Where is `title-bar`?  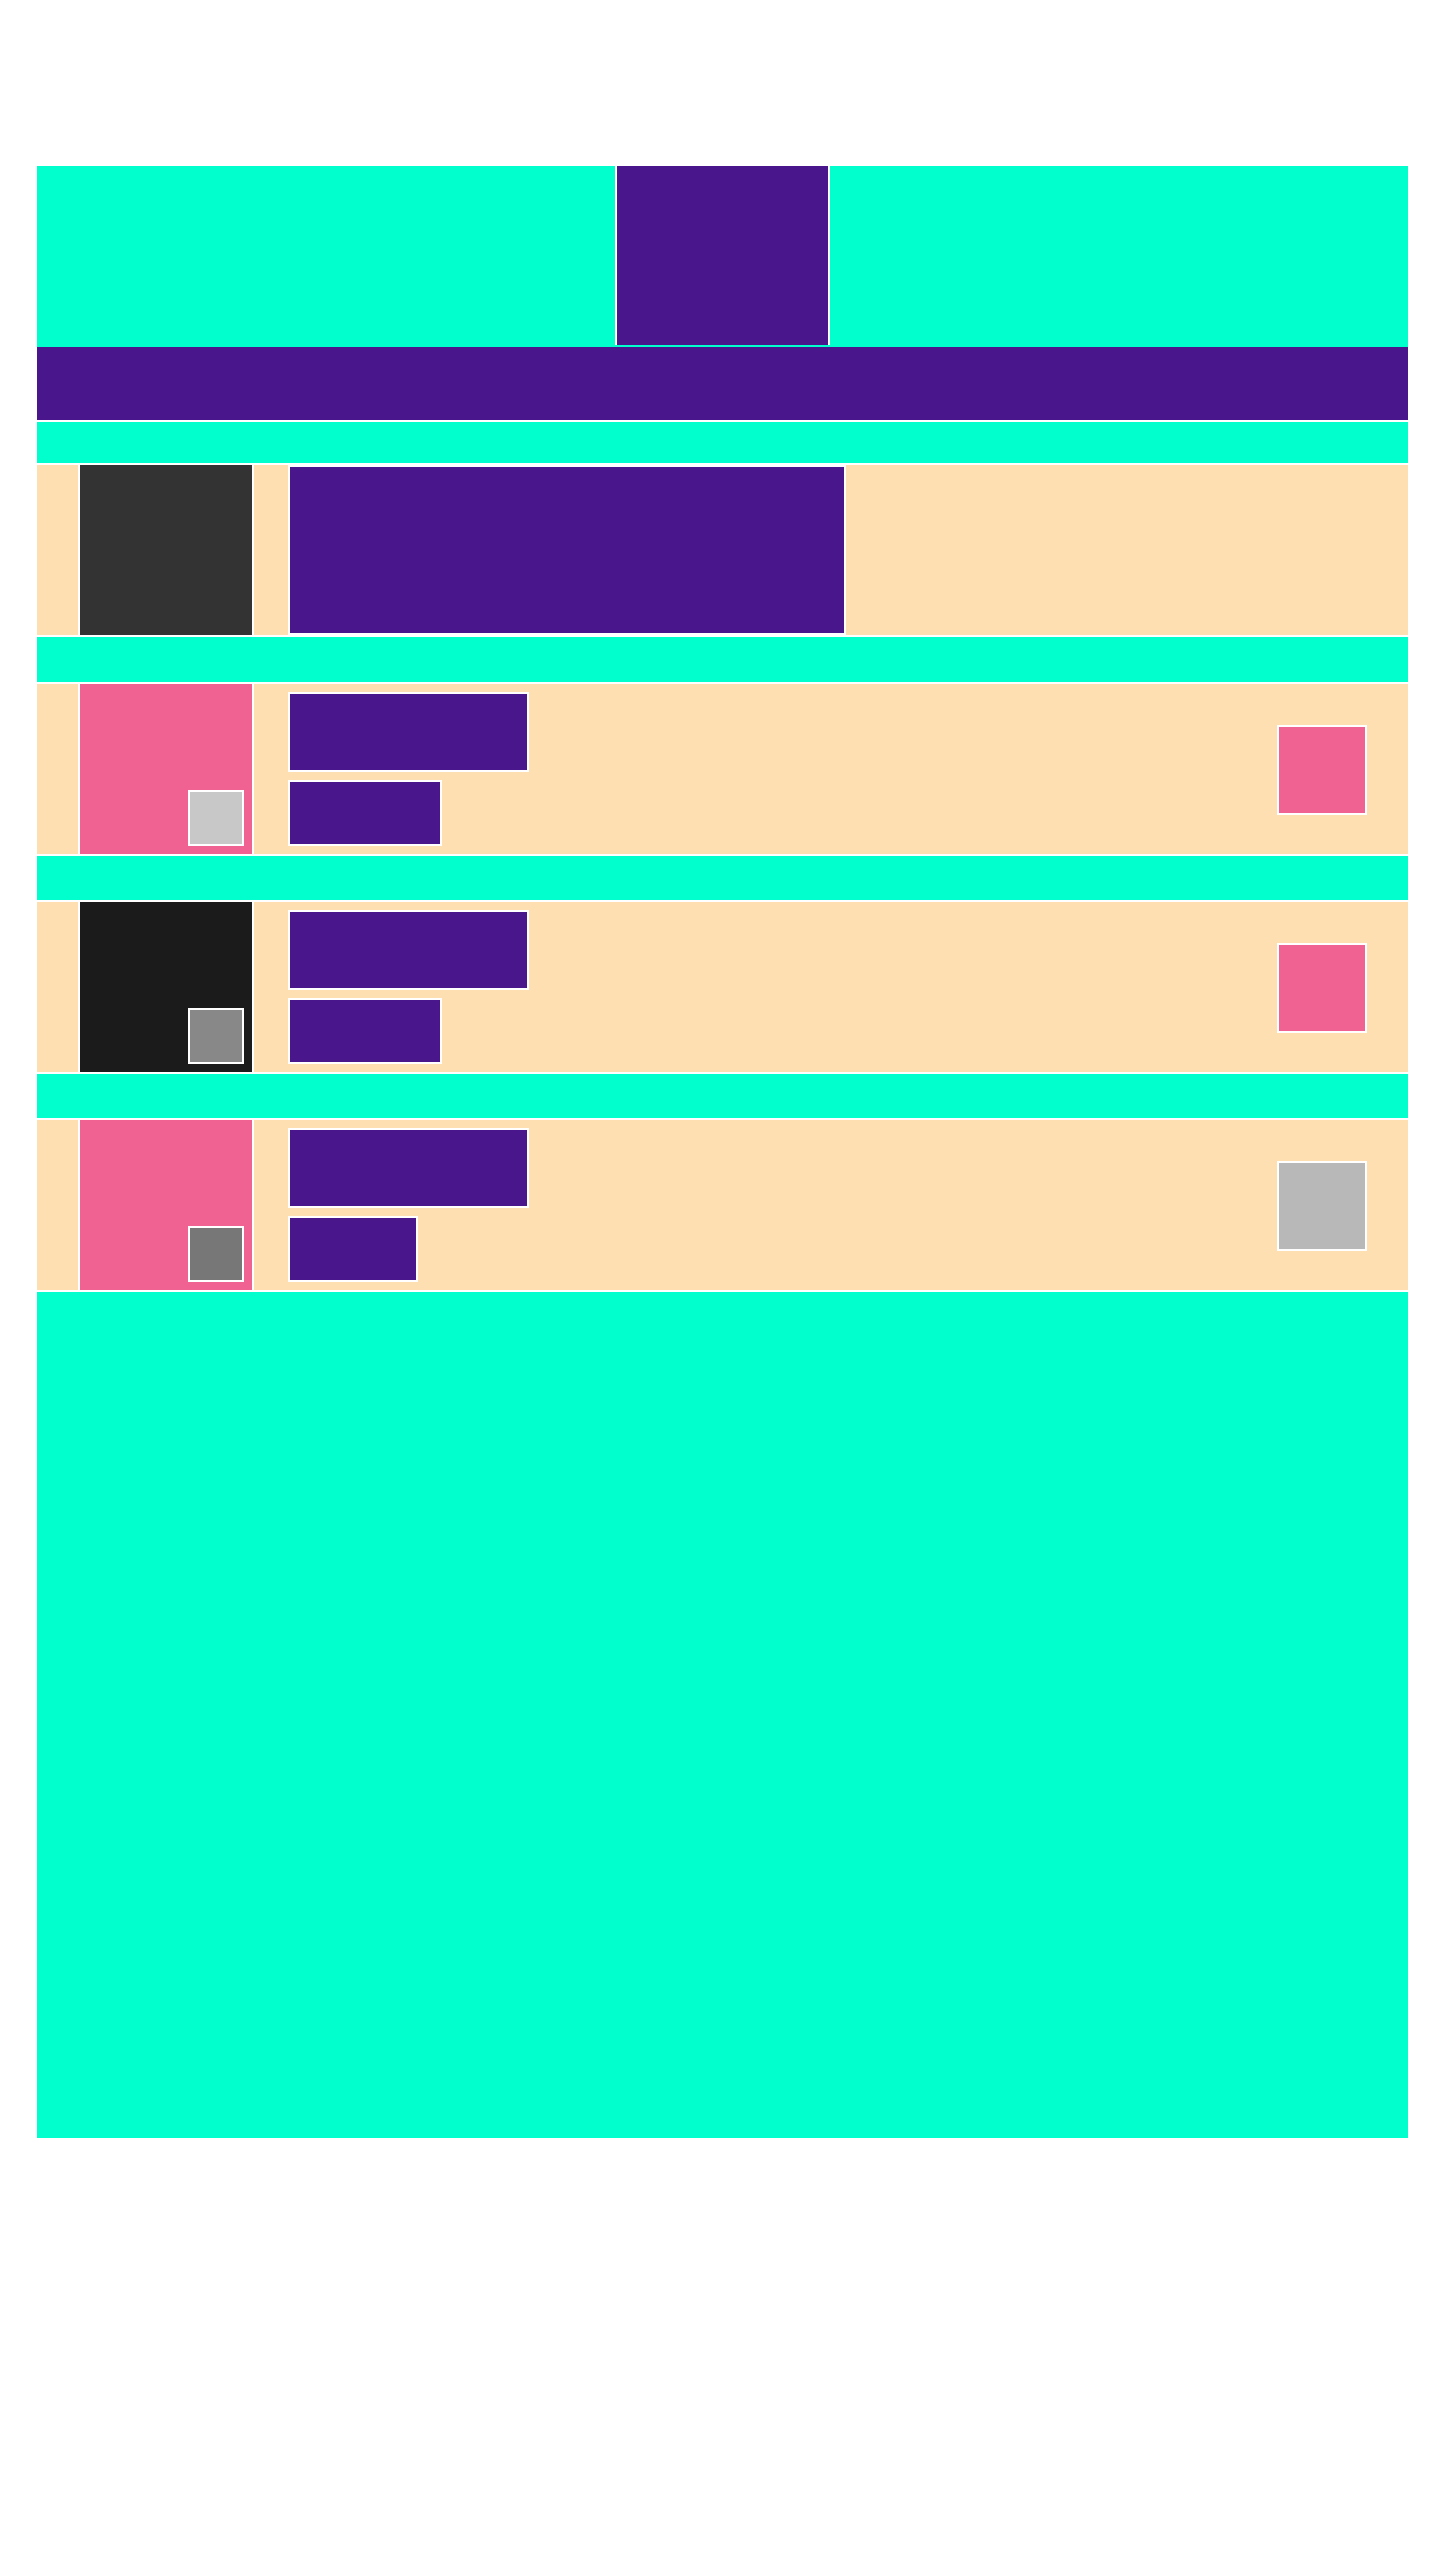
title-bar is located at coordinates (722, 384).